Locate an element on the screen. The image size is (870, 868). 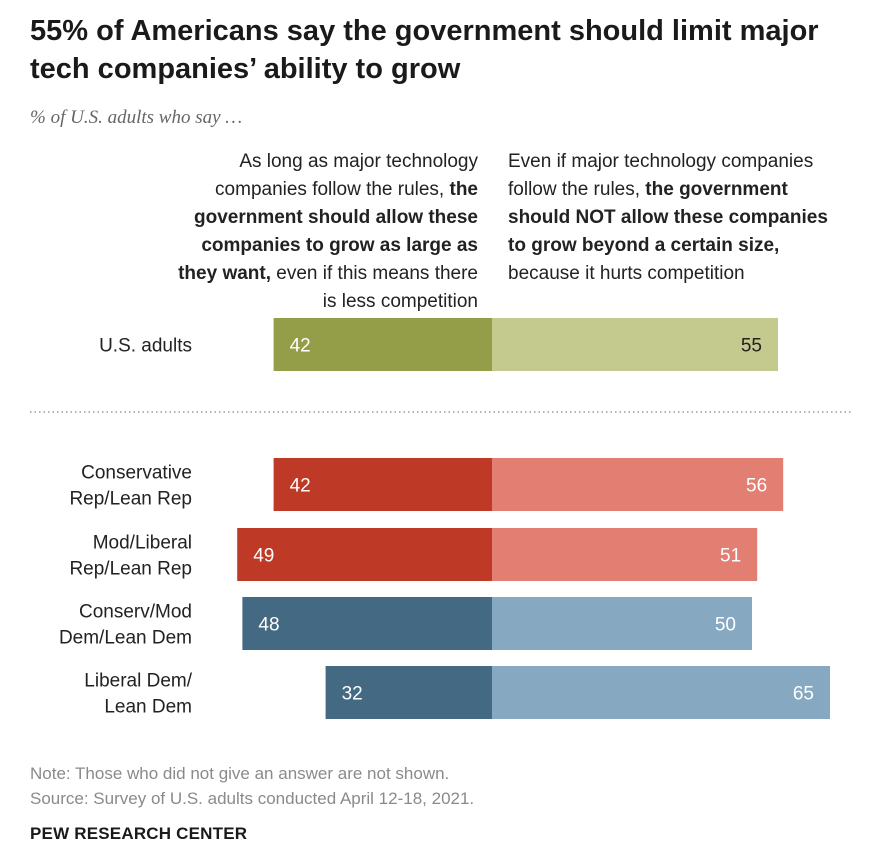
data-label-limit: 56 is located at coordinates (756, 486).